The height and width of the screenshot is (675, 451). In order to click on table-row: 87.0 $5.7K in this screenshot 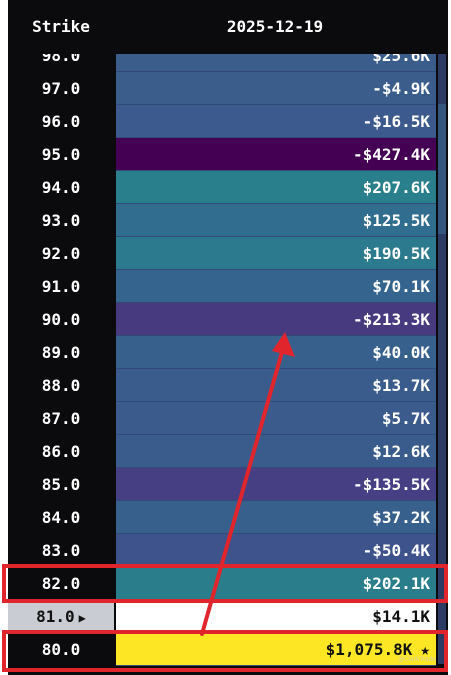, I will do `click(228, 418)`.